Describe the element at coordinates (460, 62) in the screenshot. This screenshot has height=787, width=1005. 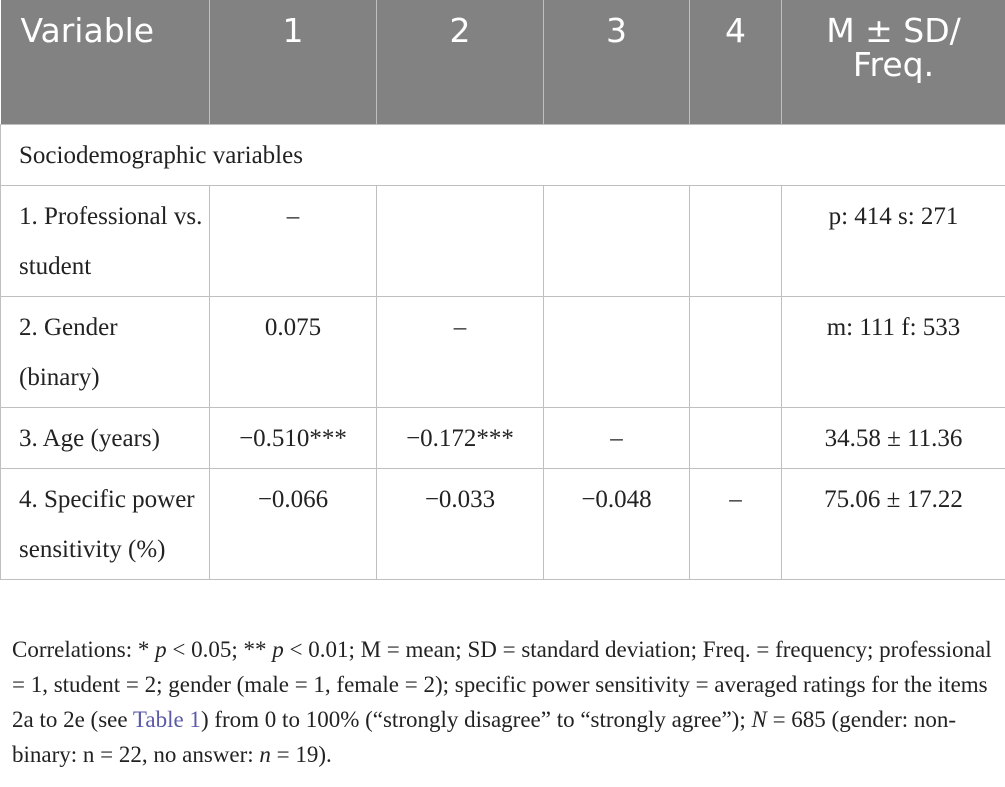
I see `header-col-2: 2` at that location.